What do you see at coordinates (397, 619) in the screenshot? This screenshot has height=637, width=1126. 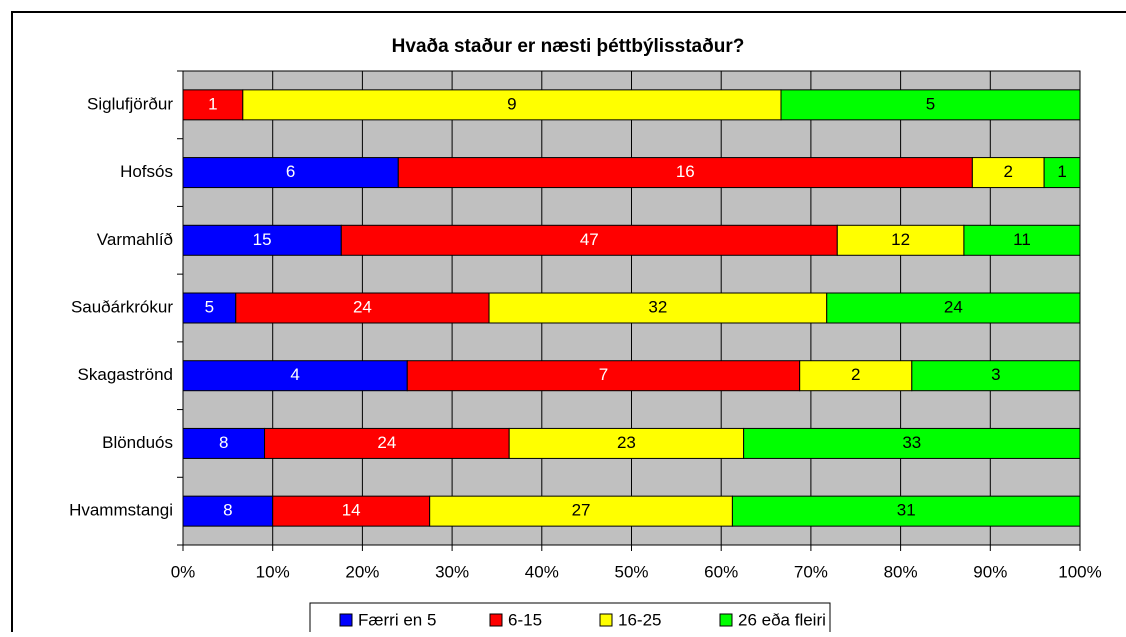 I see `legend-label: Færri en 5` at bounding box center [397, 619].